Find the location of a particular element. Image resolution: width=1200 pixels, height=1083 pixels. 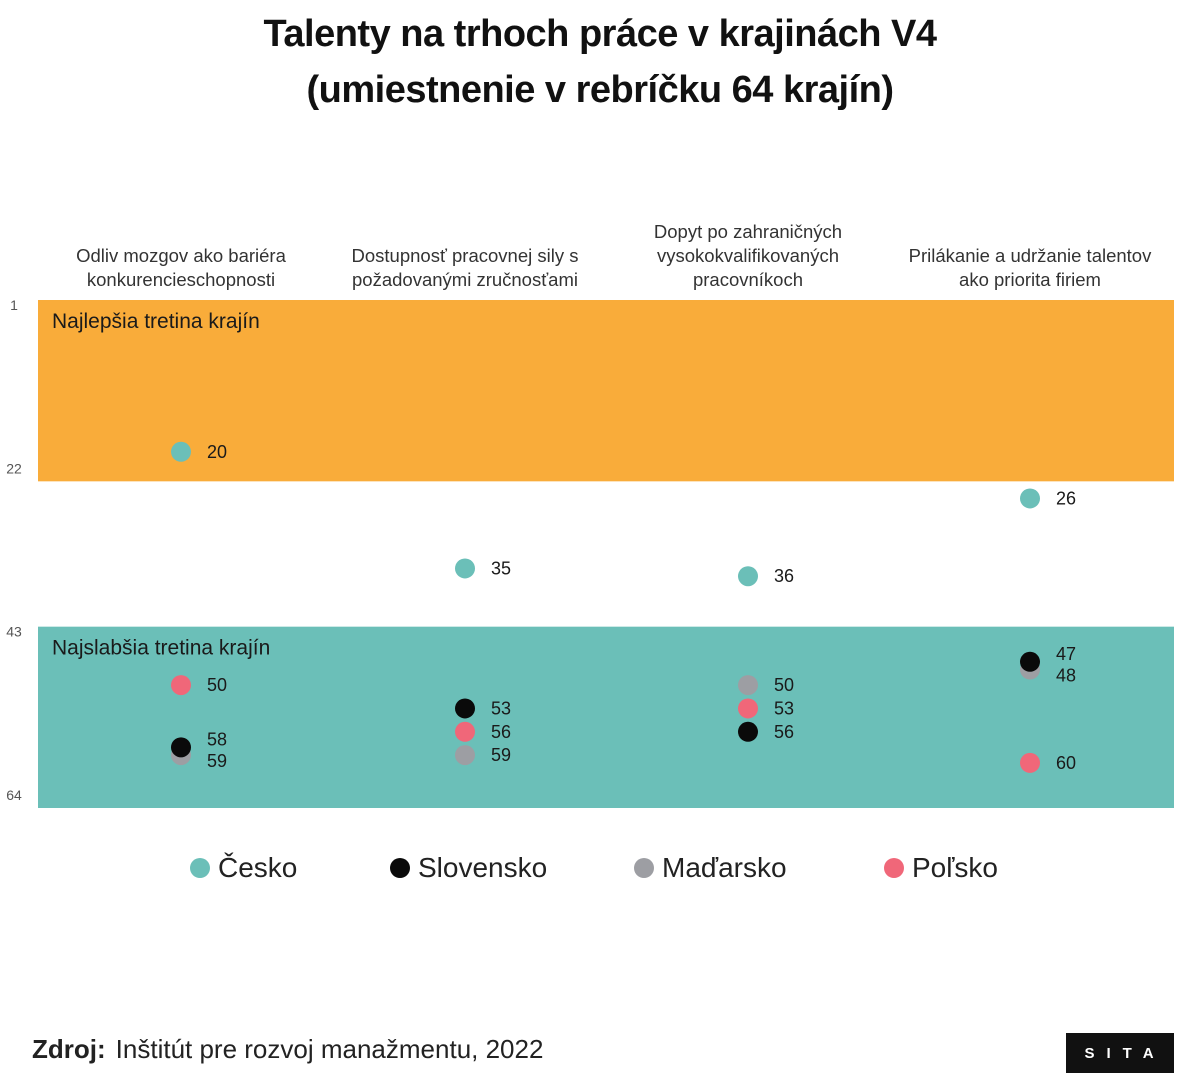

source-label: Zdroj: is located at coordinates (69, 1049).